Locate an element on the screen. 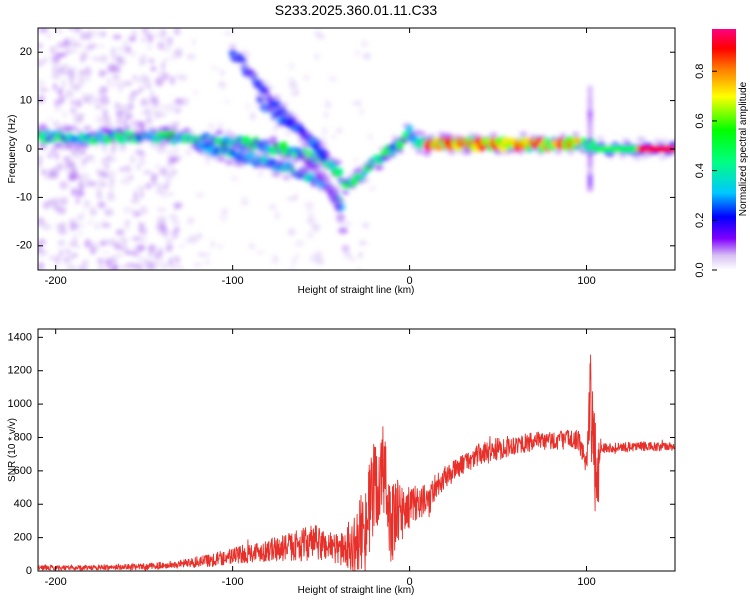 The image size is (750, 600). colorbar-tick-label: 0.6 is located at coordinates (700, 120).